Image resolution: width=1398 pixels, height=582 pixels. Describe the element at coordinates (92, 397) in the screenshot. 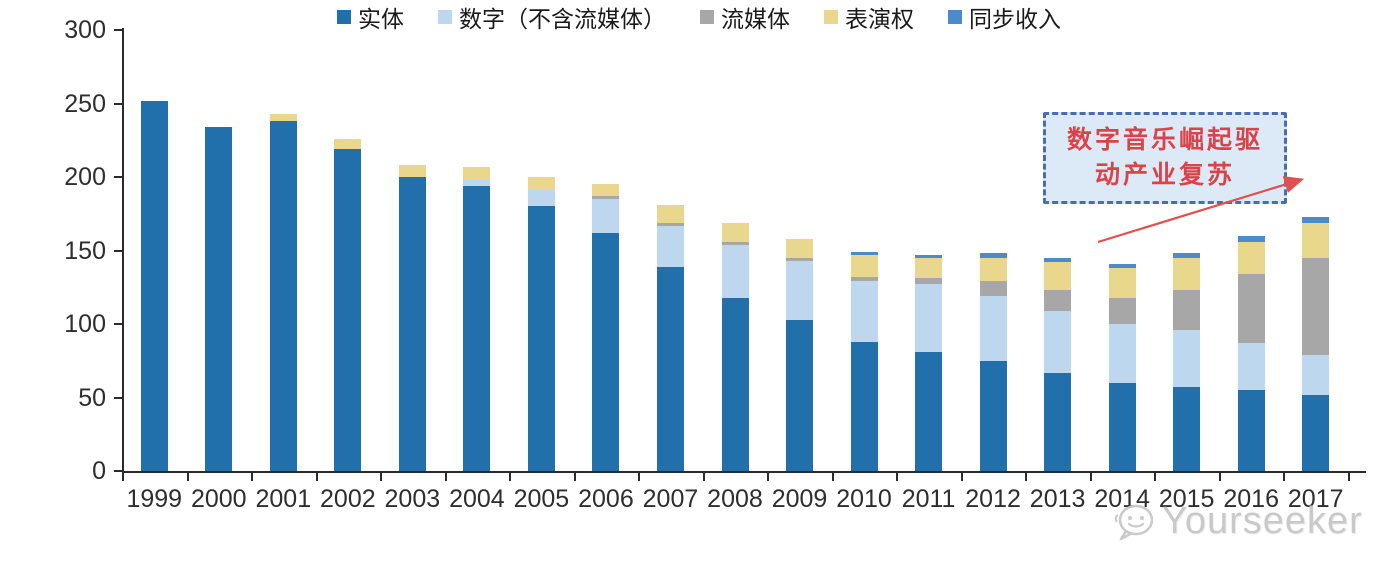

I see `y-axis-label: 50` at that location.